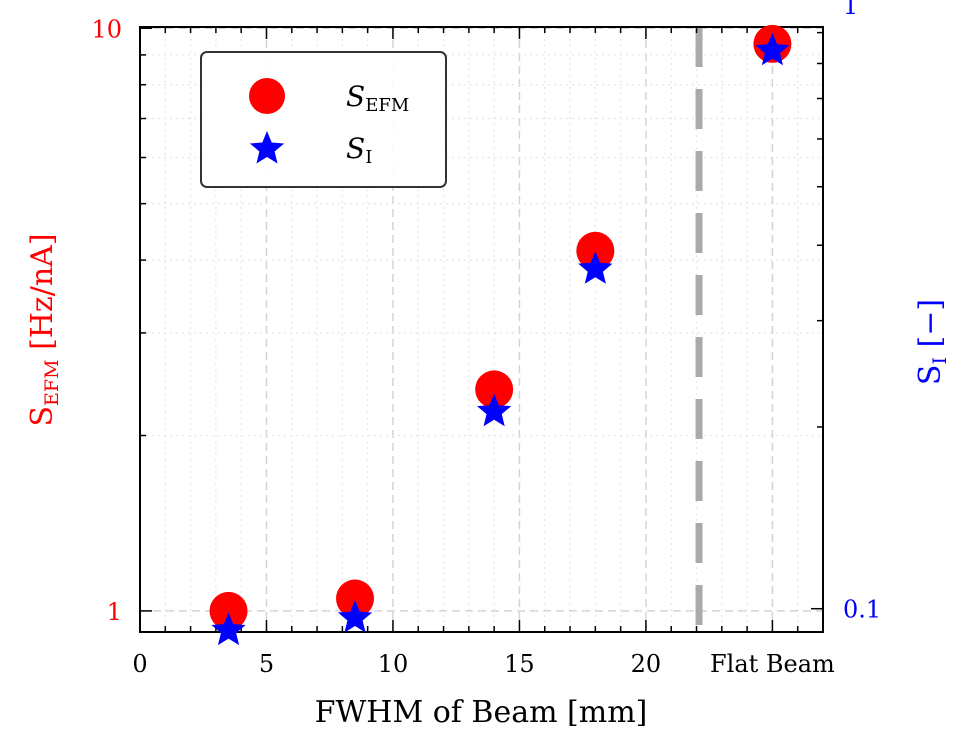  Describe the element at coordinates (930, 328) in the screenshot. I see `right-axis-title-unit: [−]` at that location.